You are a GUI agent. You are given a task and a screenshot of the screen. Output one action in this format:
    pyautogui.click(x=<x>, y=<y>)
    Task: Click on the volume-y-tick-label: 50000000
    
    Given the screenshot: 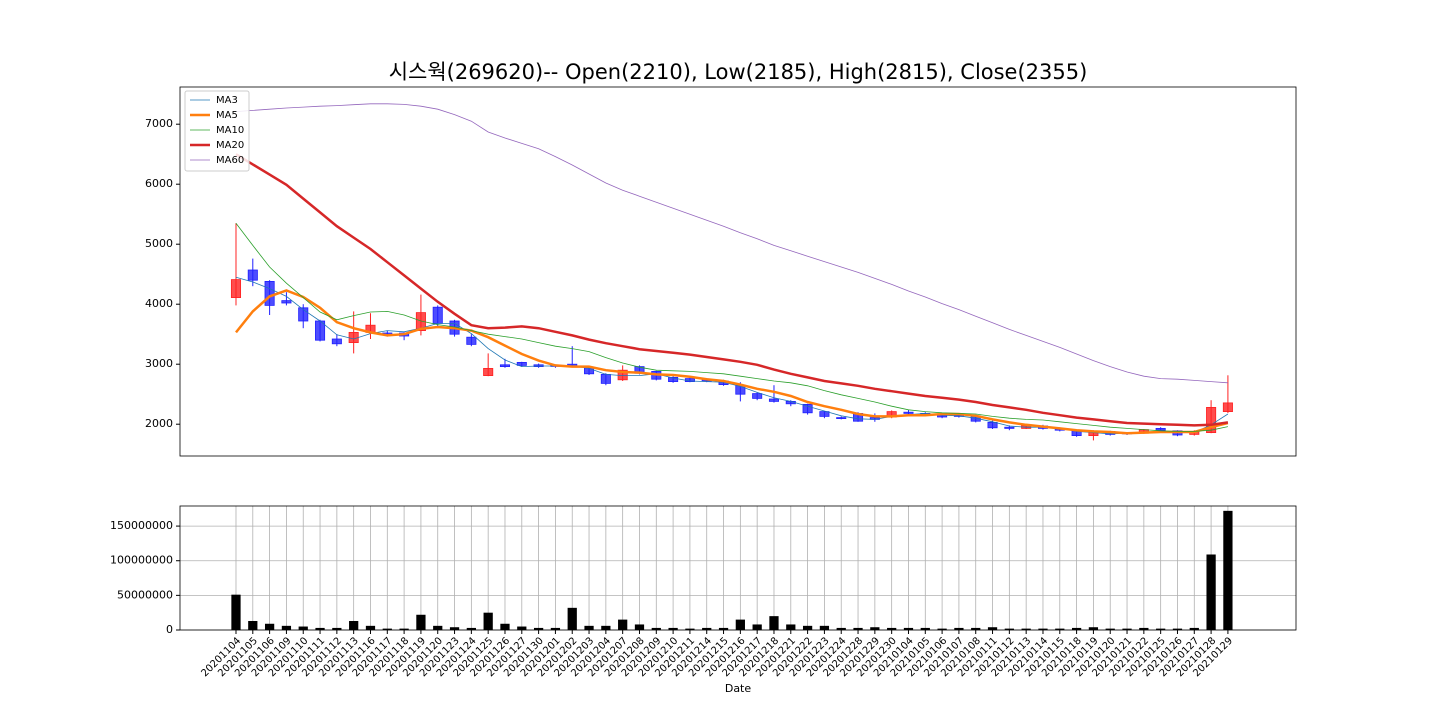 What is the action you would take?
    pyautogui.click(x=145, y=594)
    